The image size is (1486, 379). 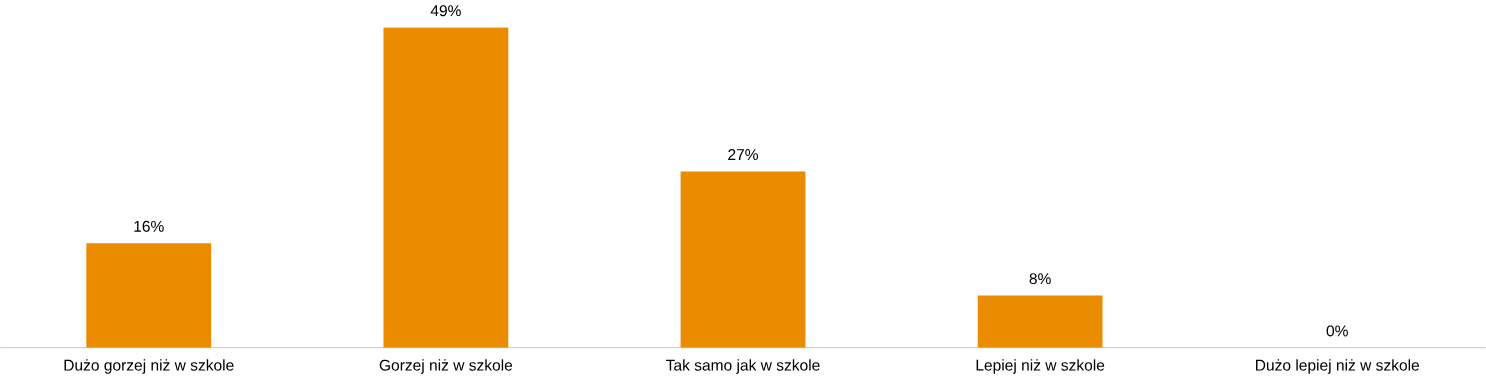 I want to click on x-tick-label: Tak samo jak w szkole, so click(x=743, y=366).